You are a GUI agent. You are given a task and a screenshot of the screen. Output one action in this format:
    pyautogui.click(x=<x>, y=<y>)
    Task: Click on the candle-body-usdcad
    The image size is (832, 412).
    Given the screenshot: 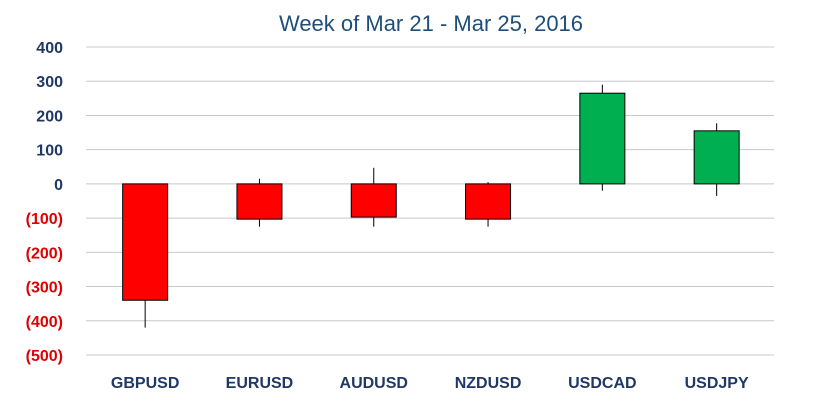 What is the action you would take?
    pyautogui.click(x=602, y=138)
    